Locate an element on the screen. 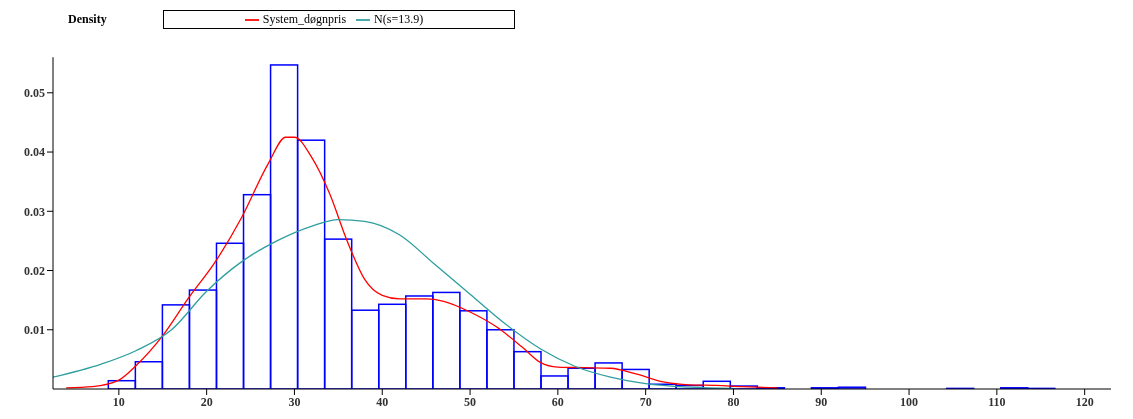  x-tick-label: 120 is located at coordinates (1084, 401).